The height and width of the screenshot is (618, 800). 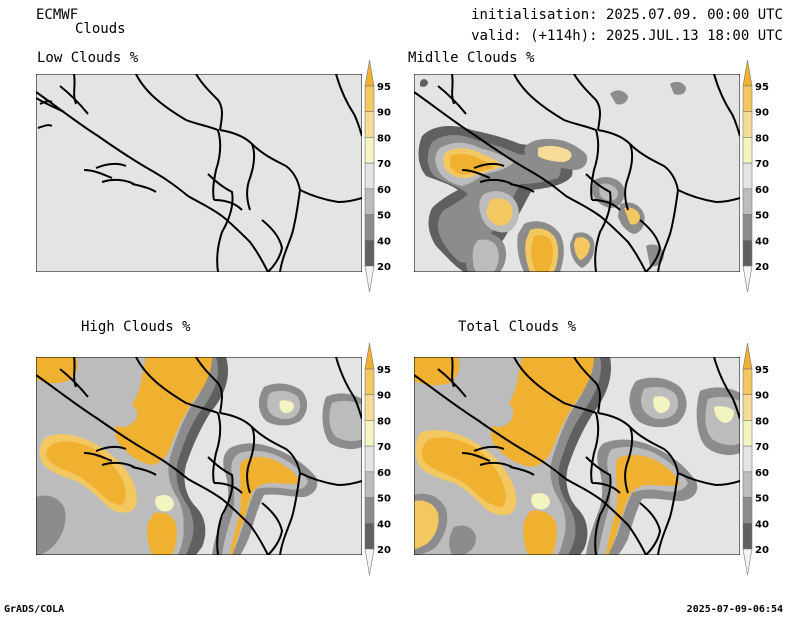 I want to click on map-total-clouds, so click(x=577, y=456).